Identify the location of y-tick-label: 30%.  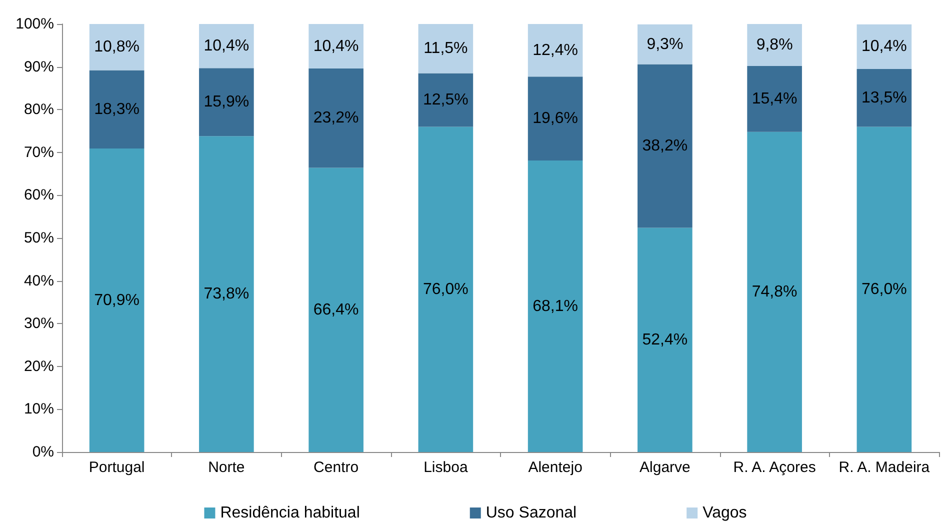
(39, 323).